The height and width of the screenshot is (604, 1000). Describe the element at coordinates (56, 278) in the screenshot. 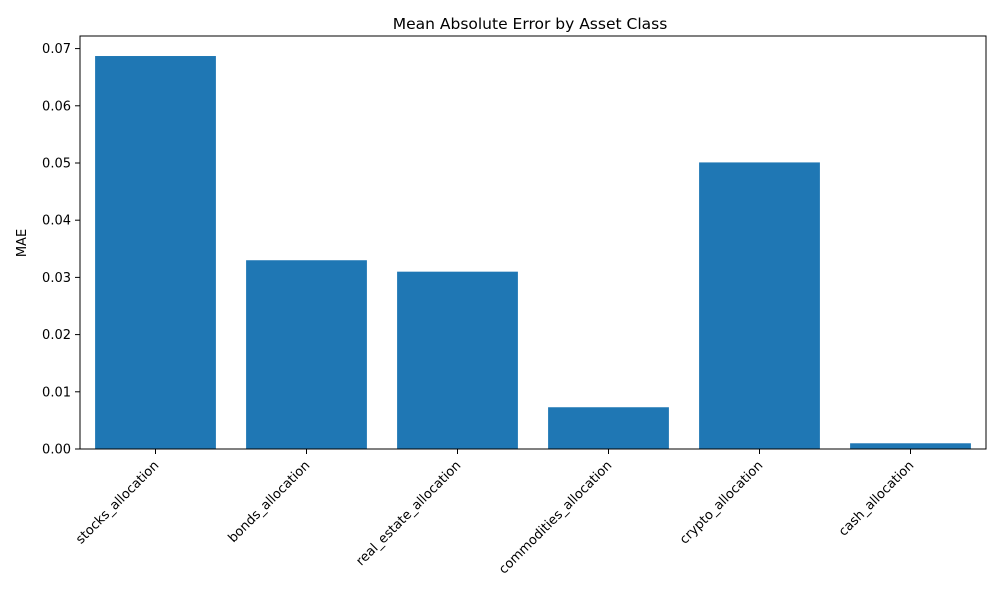

I see `y-tick-label: 0.03` at that location.